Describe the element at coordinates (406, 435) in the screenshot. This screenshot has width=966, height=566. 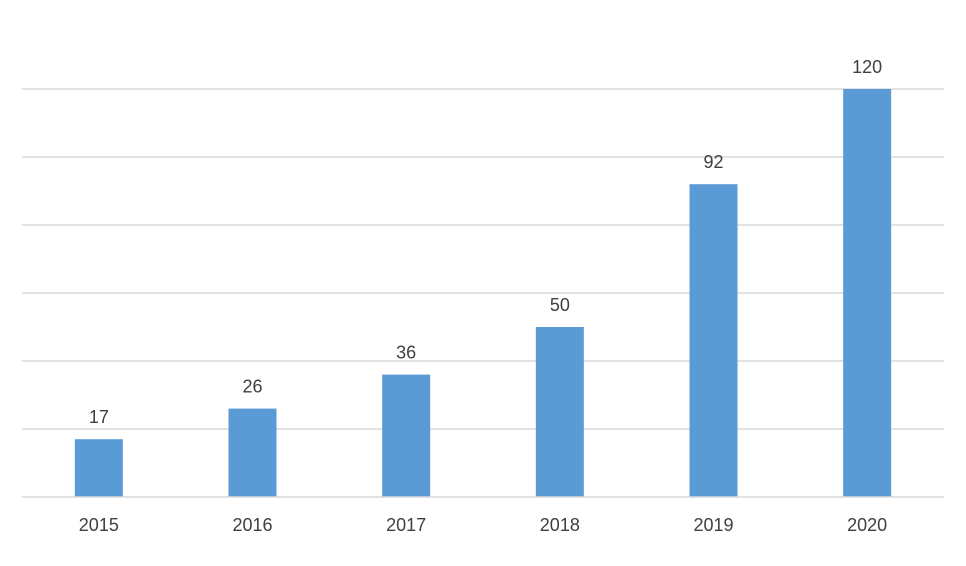
I see `bar-2017` at that location.